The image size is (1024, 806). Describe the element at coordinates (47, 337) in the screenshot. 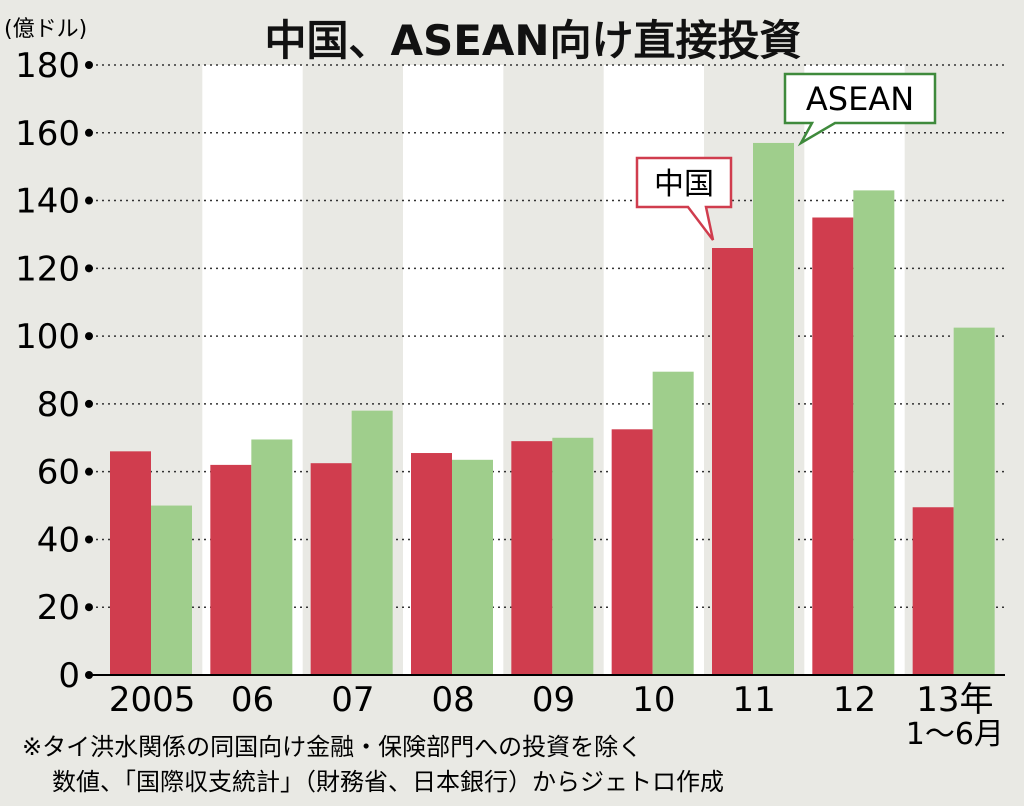

I see `y-tick-label: 100` at that location.